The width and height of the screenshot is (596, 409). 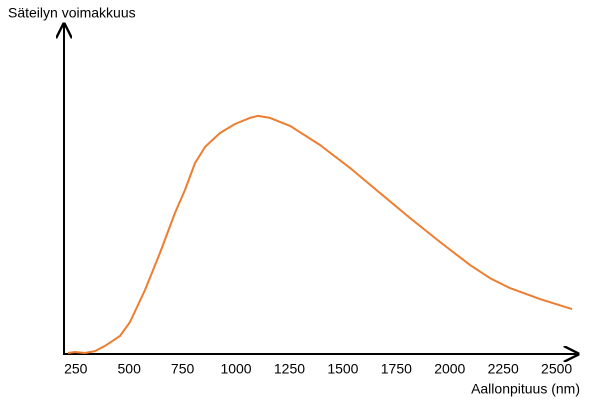 I want to click on y-axis-label: Säteilyn voimakkuus, so click(x=72, y=13).